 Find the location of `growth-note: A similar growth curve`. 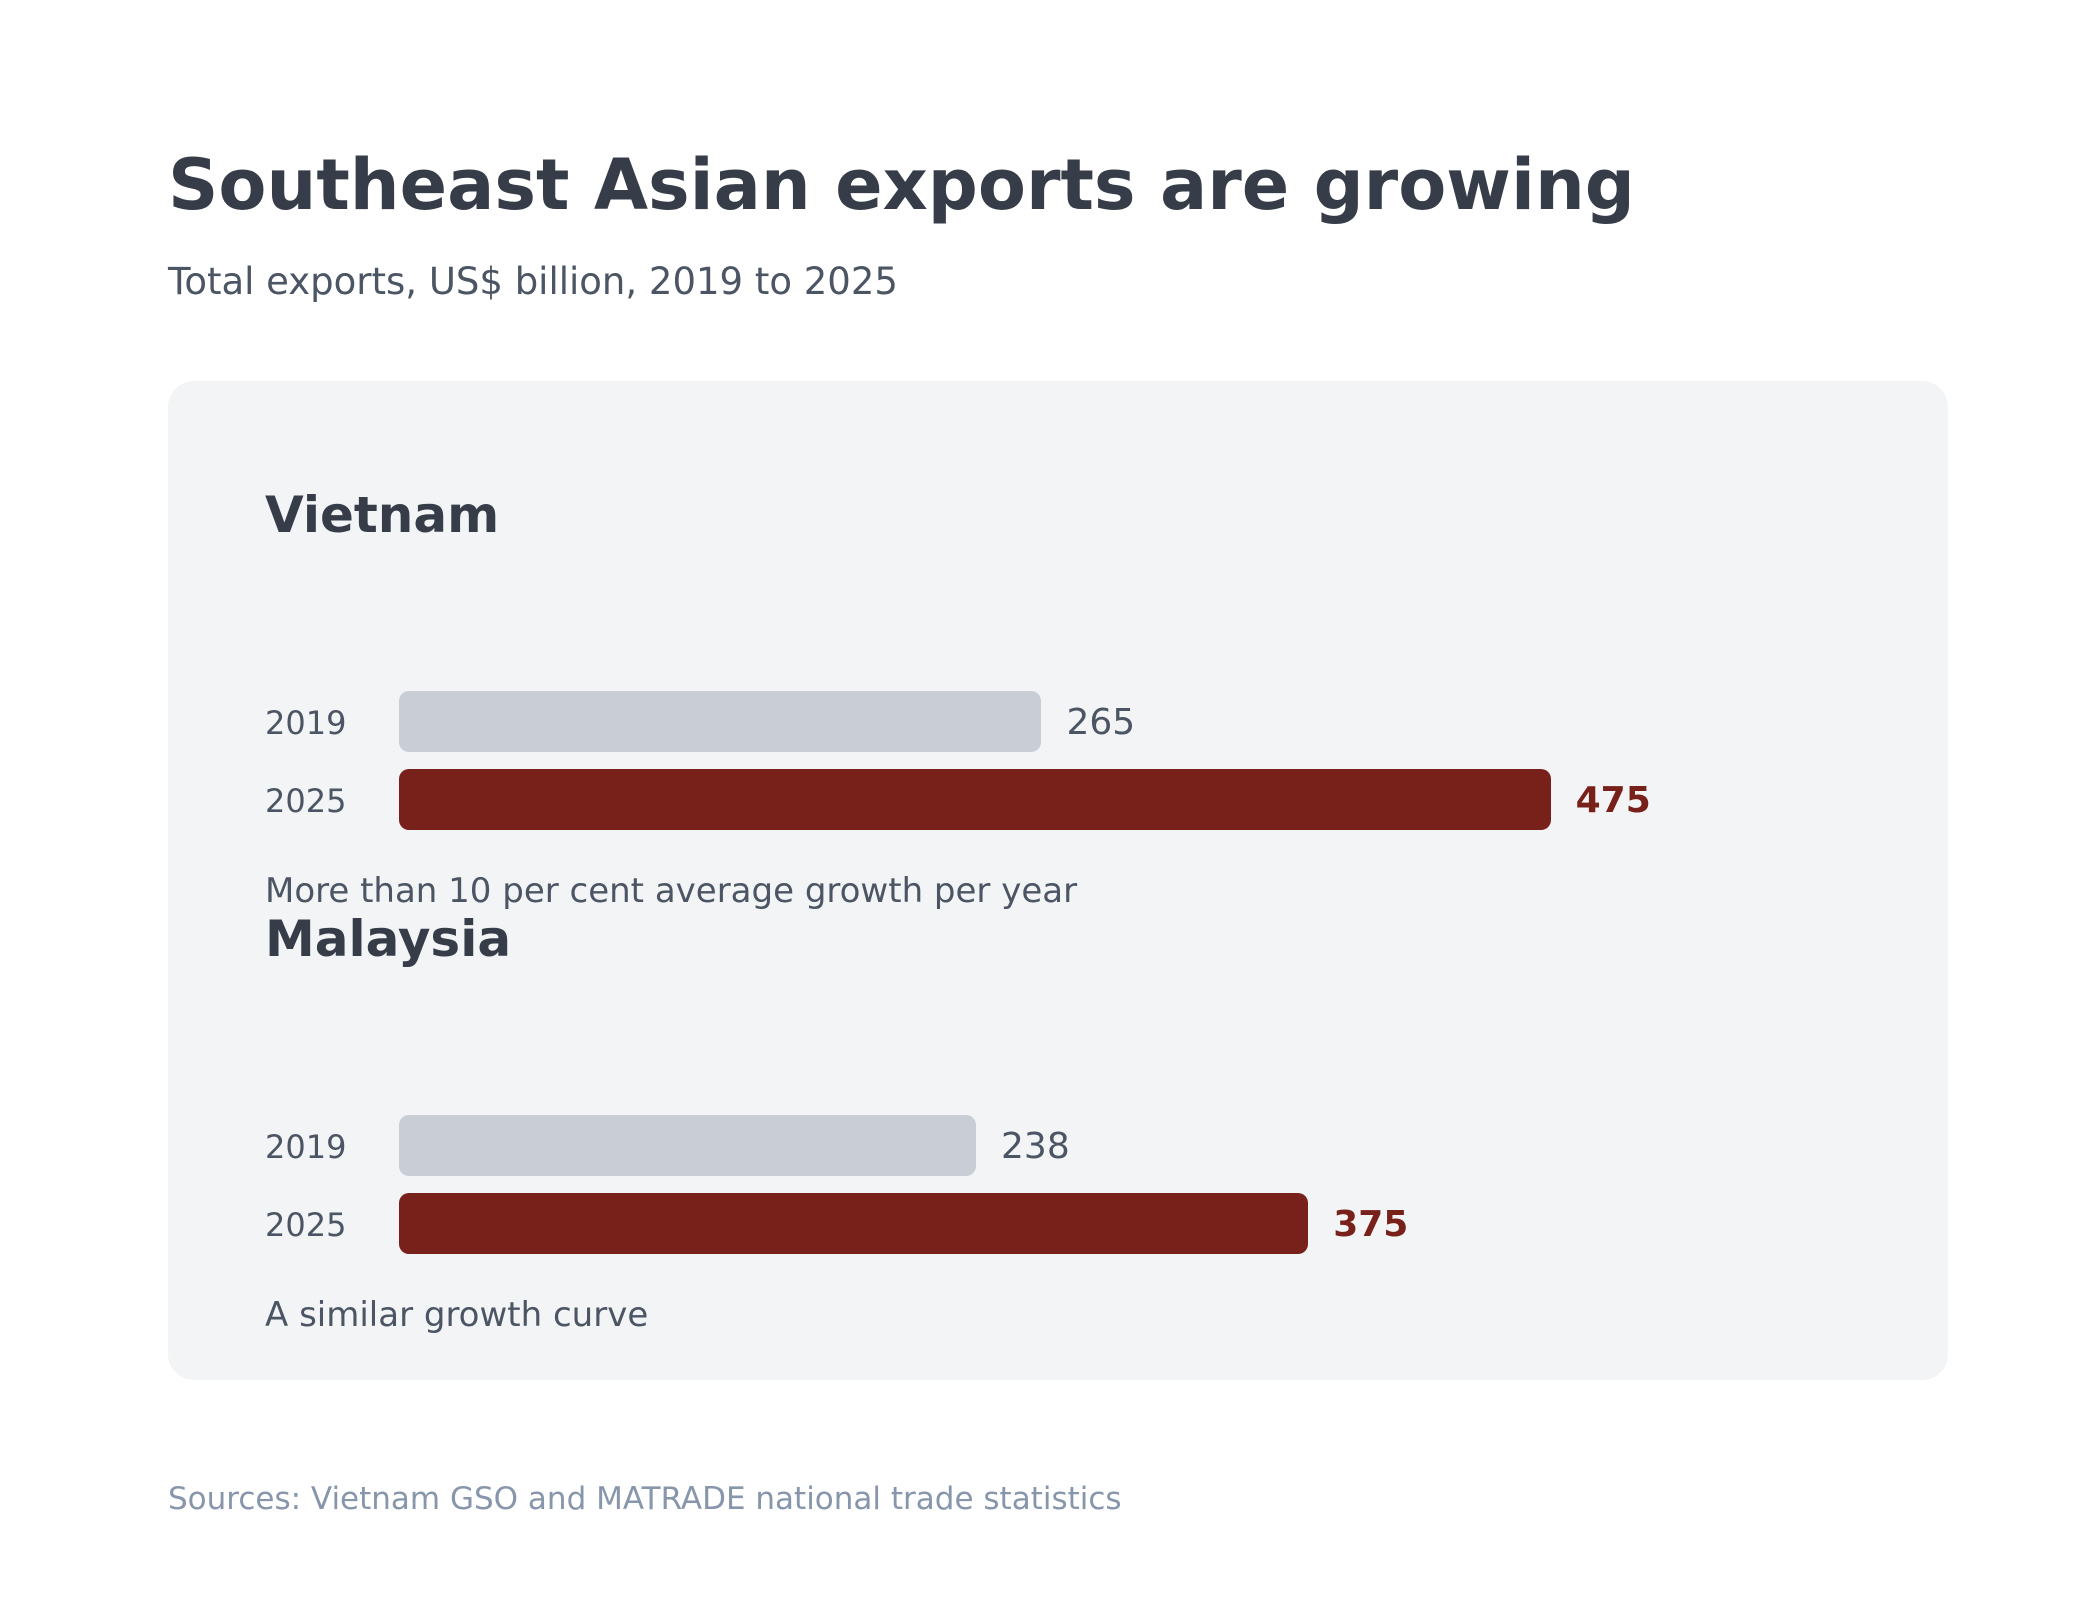

growth-note: A similar growth curve is located at coordinates (457, 1315).